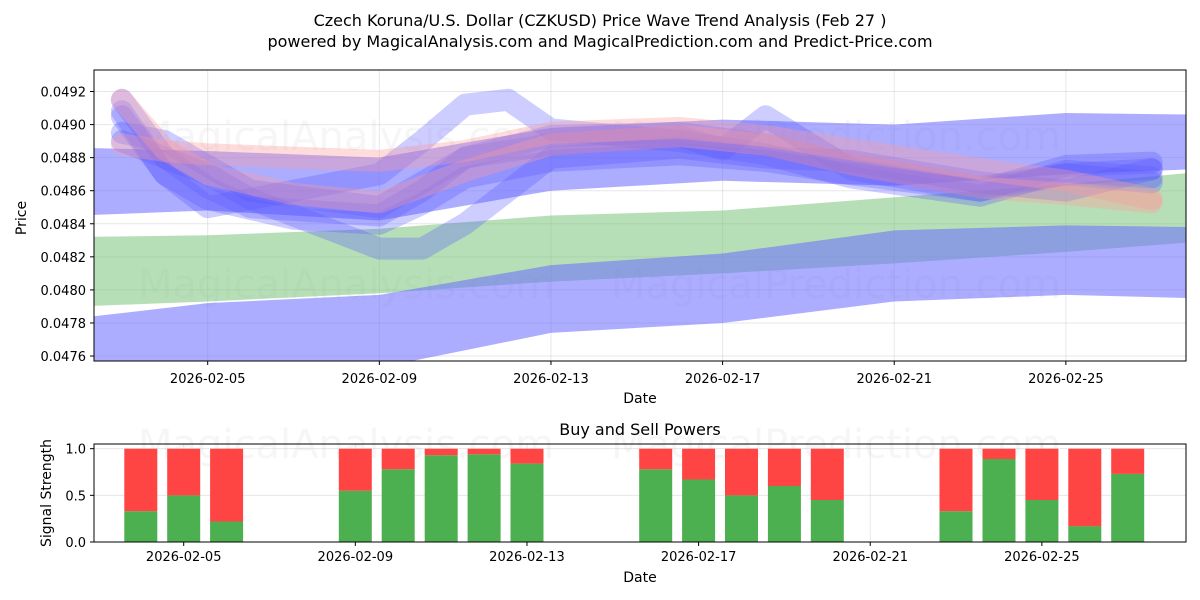 Image resolution: width=1200 pixels, height=600 pixels. I want to click on signal-x-axis-label: Date, so click(639, 578).